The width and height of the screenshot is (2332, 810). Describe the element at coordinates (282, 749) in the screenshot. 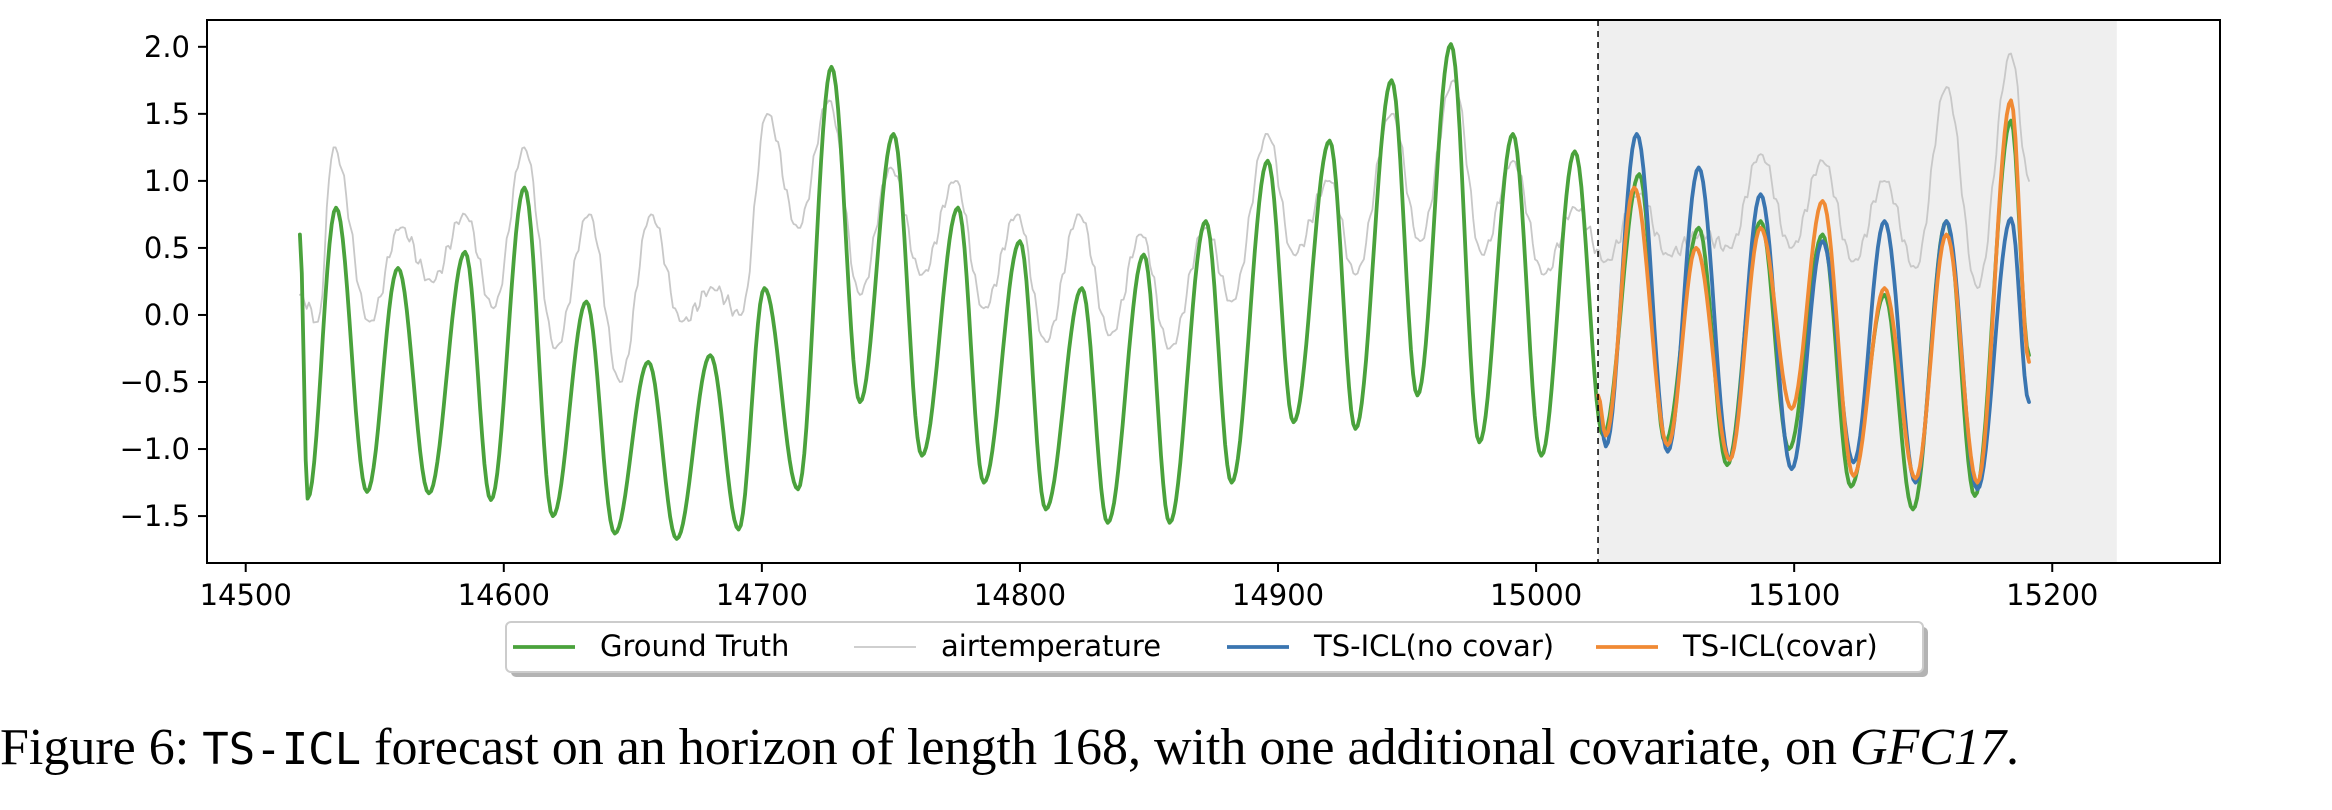

I see `caption-method-code: TS-ICL` at that location.